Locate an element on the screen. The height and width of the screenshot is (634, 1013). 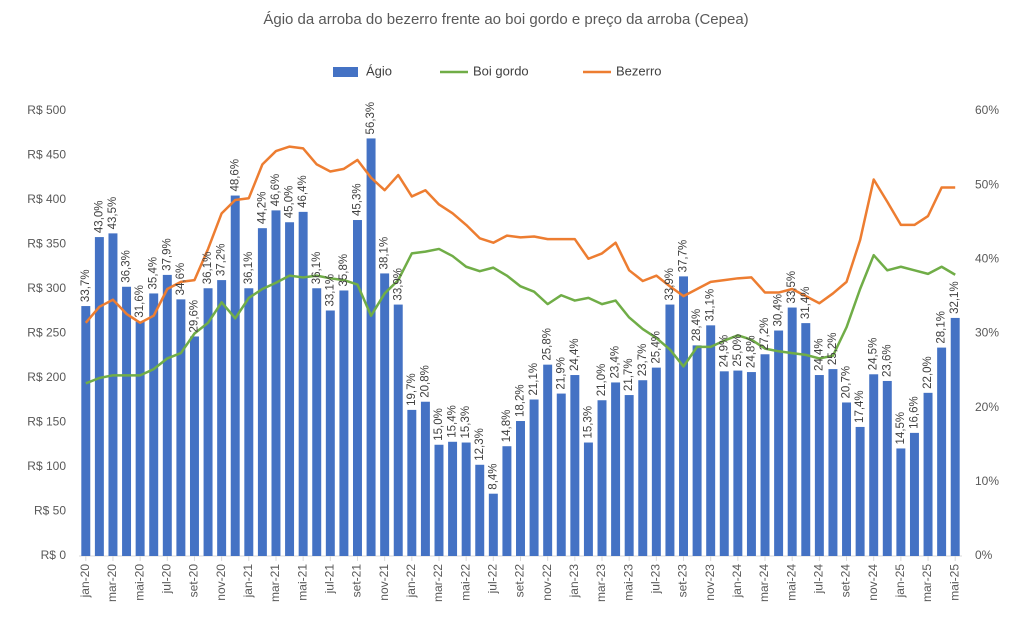
data-label: 20,7% is located at coordinates (847, 382).